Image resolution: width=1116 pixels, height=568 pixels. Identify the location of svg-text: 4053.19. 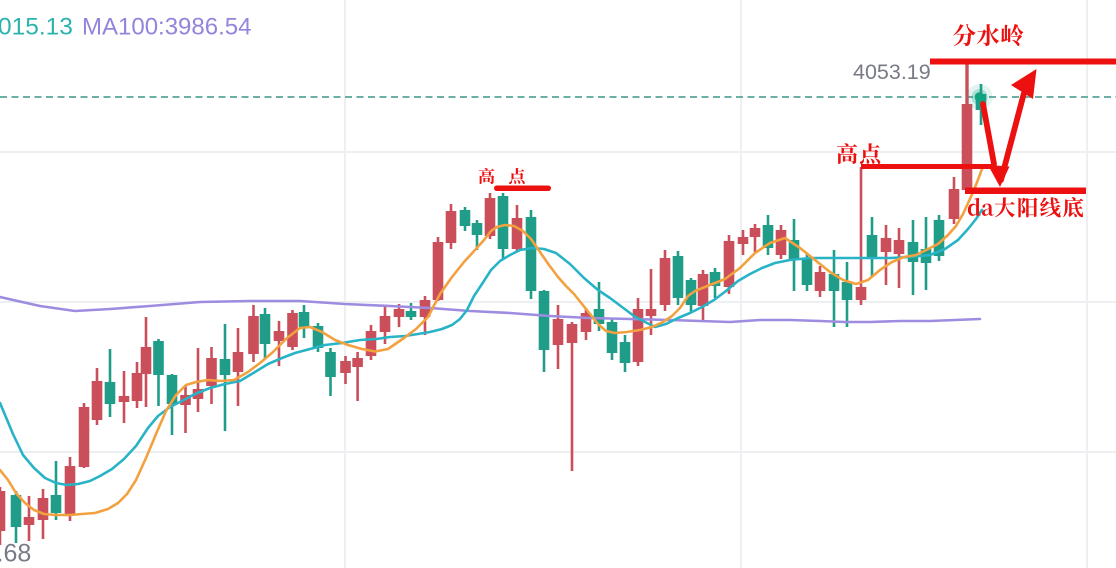
(892, 72).